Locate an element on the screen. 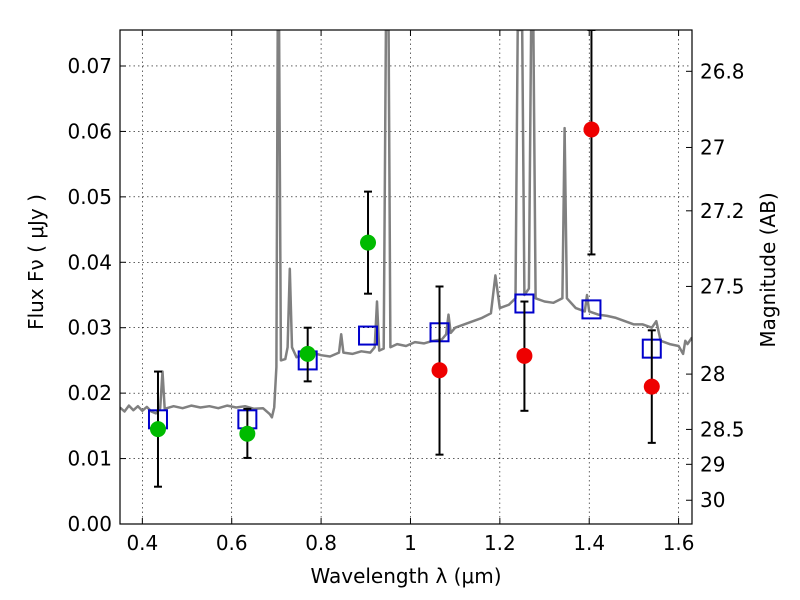 The height and width of the screenshot is (600, 800). y-tick-label: 0.02 is located at coordinates (89, 393).